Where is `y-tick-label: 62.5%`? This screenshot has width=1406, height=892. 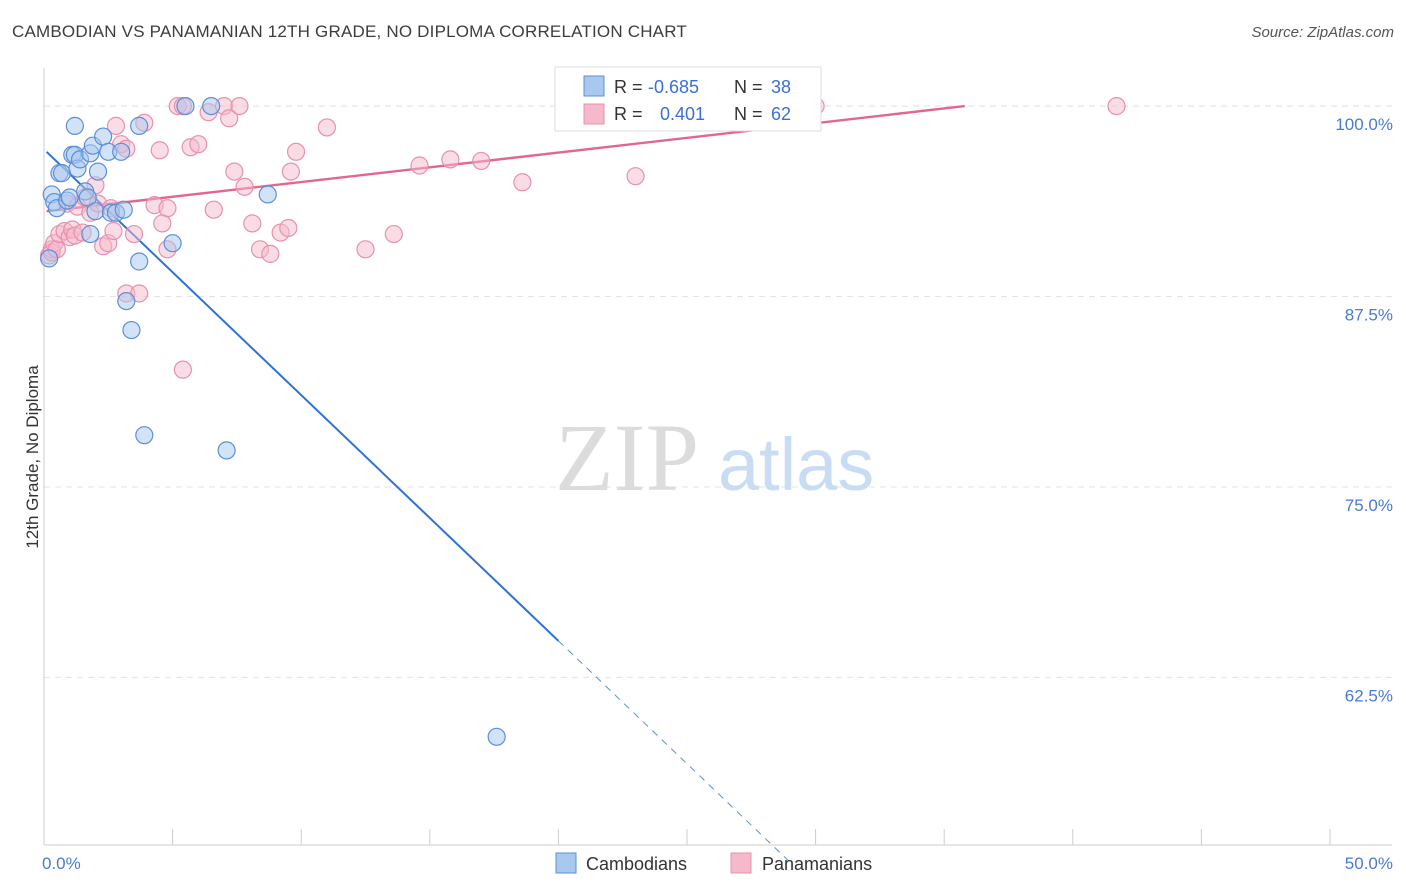 y-tick-label: 62.5% is located at coordinates (1369, 695).